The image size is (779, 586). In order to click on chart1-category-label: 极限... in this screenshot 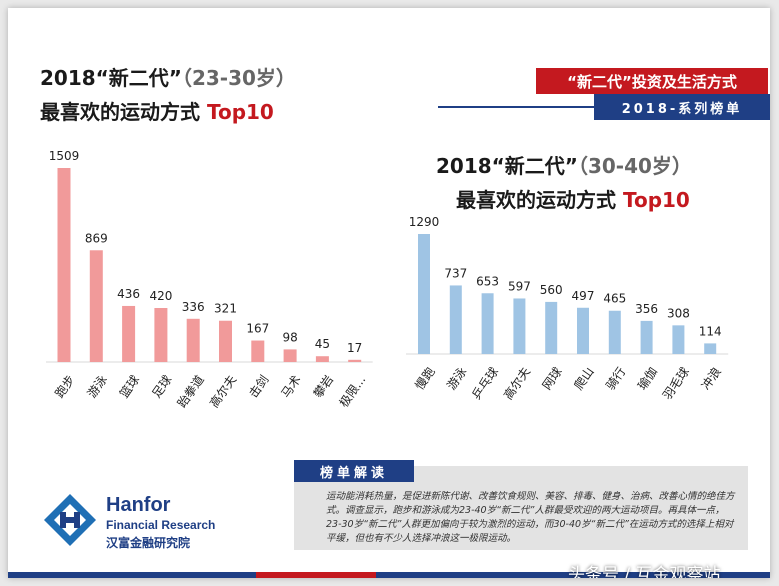, I will do `click(353, 391)`.